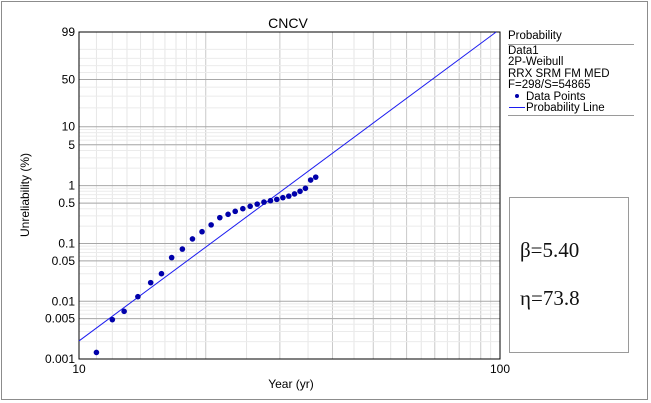 The width and height of the screenshot is (651, 403). Describe the element at coordinates (550, 250) in the screenshot. I see `beta-value: β=5.40` at that location.